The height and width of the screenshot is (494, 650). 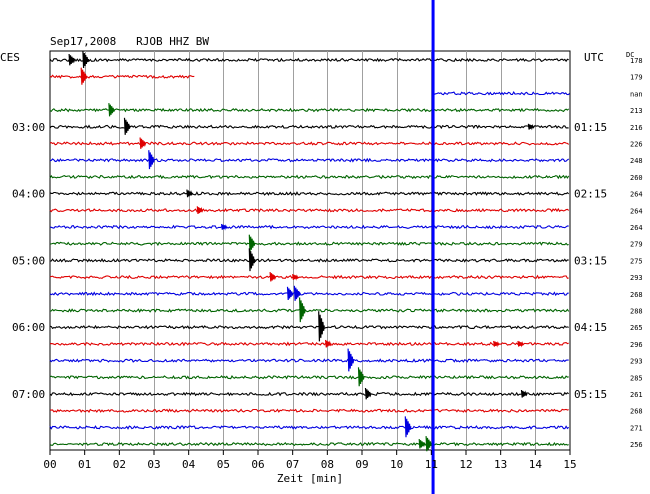 What do you see at coordinates (28, 327) in the screenshot?
I see `left-time-label: 06:00` at bounding box center [28, 327].